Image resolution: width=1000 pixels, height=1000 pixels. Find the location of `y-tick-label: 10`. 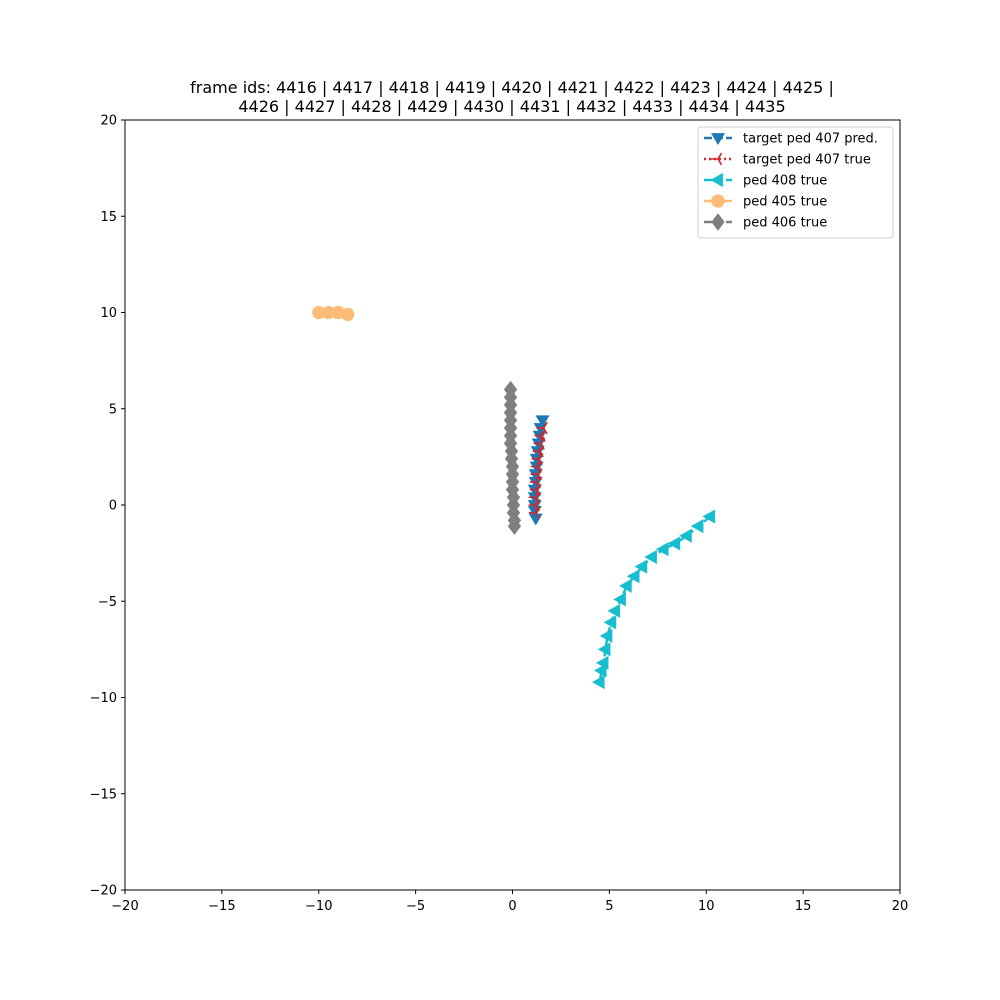

y-tick-label: 10 is located at coordinates (108, 313).